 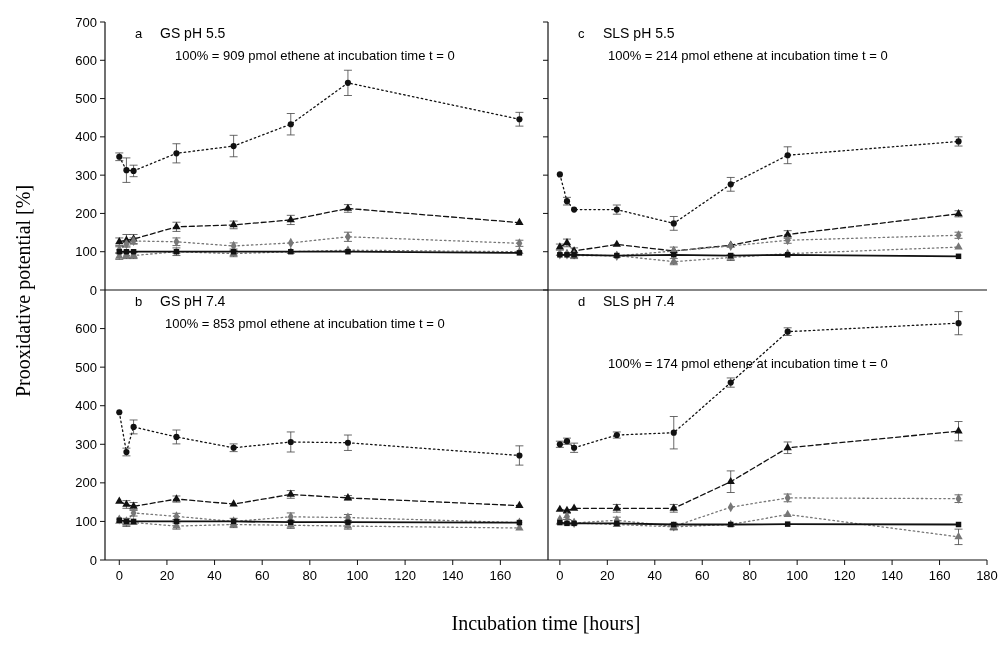 What do you see at coordinates (193, 301) in the screenshot?
I see `chart-title: GS pH 7.4` at bounding box center [193, 301].